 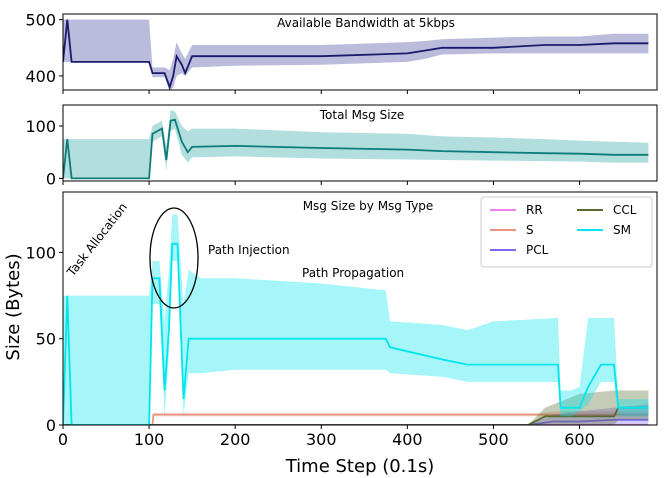 I want to click on series-line-panel0, so click(x=356, y=54).